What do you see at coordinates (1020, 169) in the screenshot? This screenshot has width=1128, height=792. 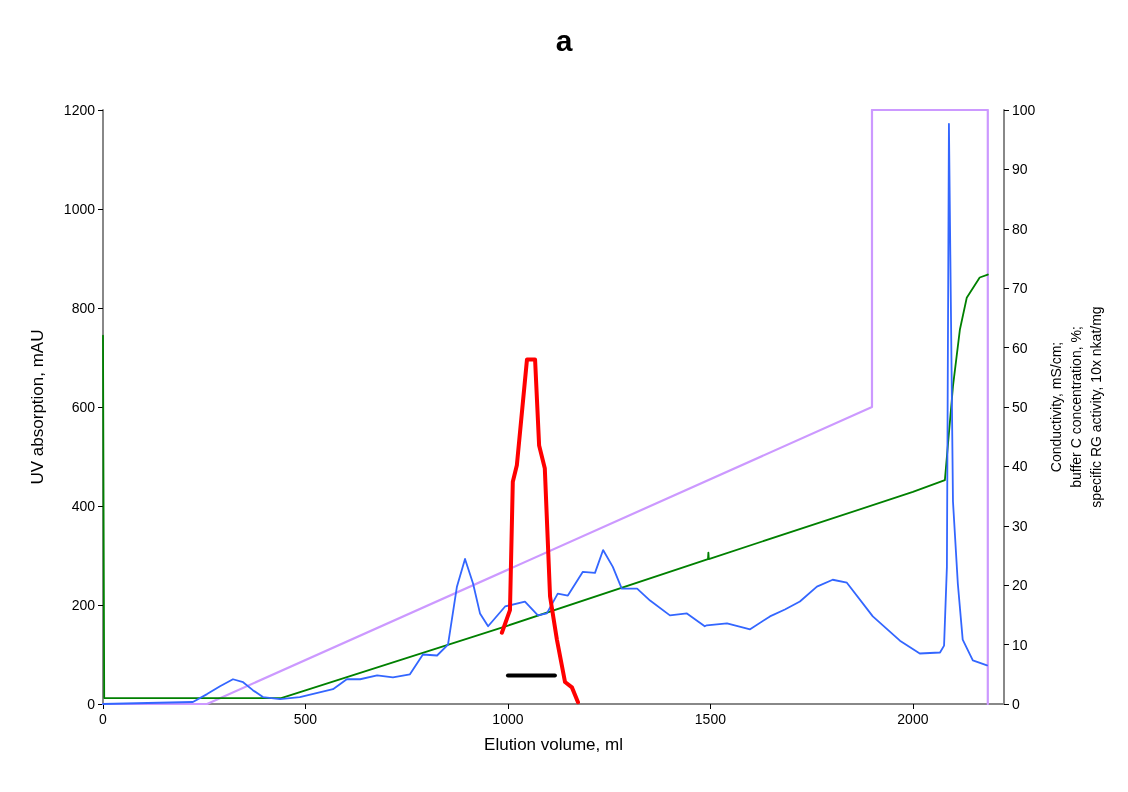 I see `y2-tick-label: 90` at bounding box center [1020, 169].